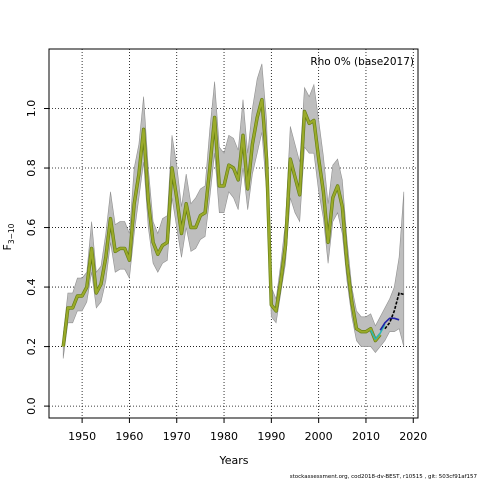  Describe the element at coordinates (389, 324) in the screenshot. I see `series-line-series_blue` at that location.